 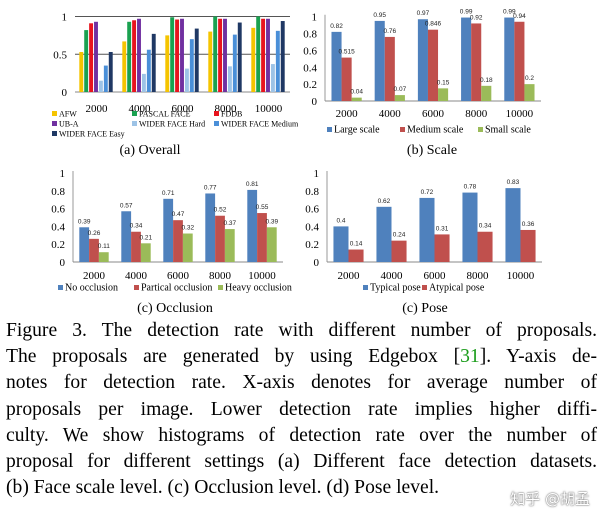 I want to click on subcaption-occlusion: (c) Occlusion, so click(x=175, y=308).